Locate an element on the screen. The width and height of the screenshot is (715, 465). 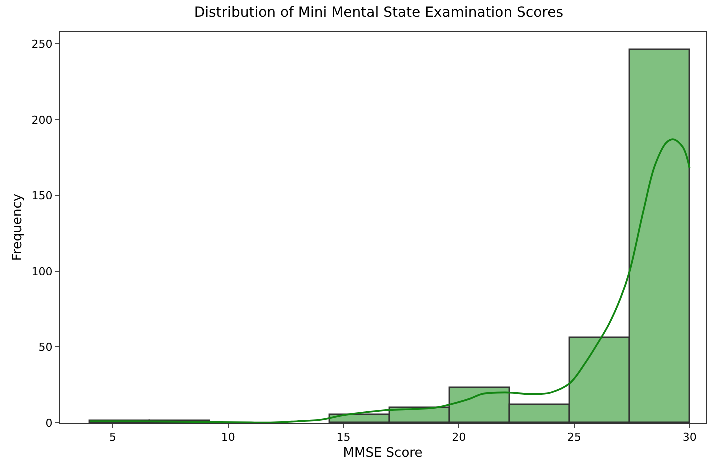
x-tick-label: 5 is located at coordinates (113, 437).